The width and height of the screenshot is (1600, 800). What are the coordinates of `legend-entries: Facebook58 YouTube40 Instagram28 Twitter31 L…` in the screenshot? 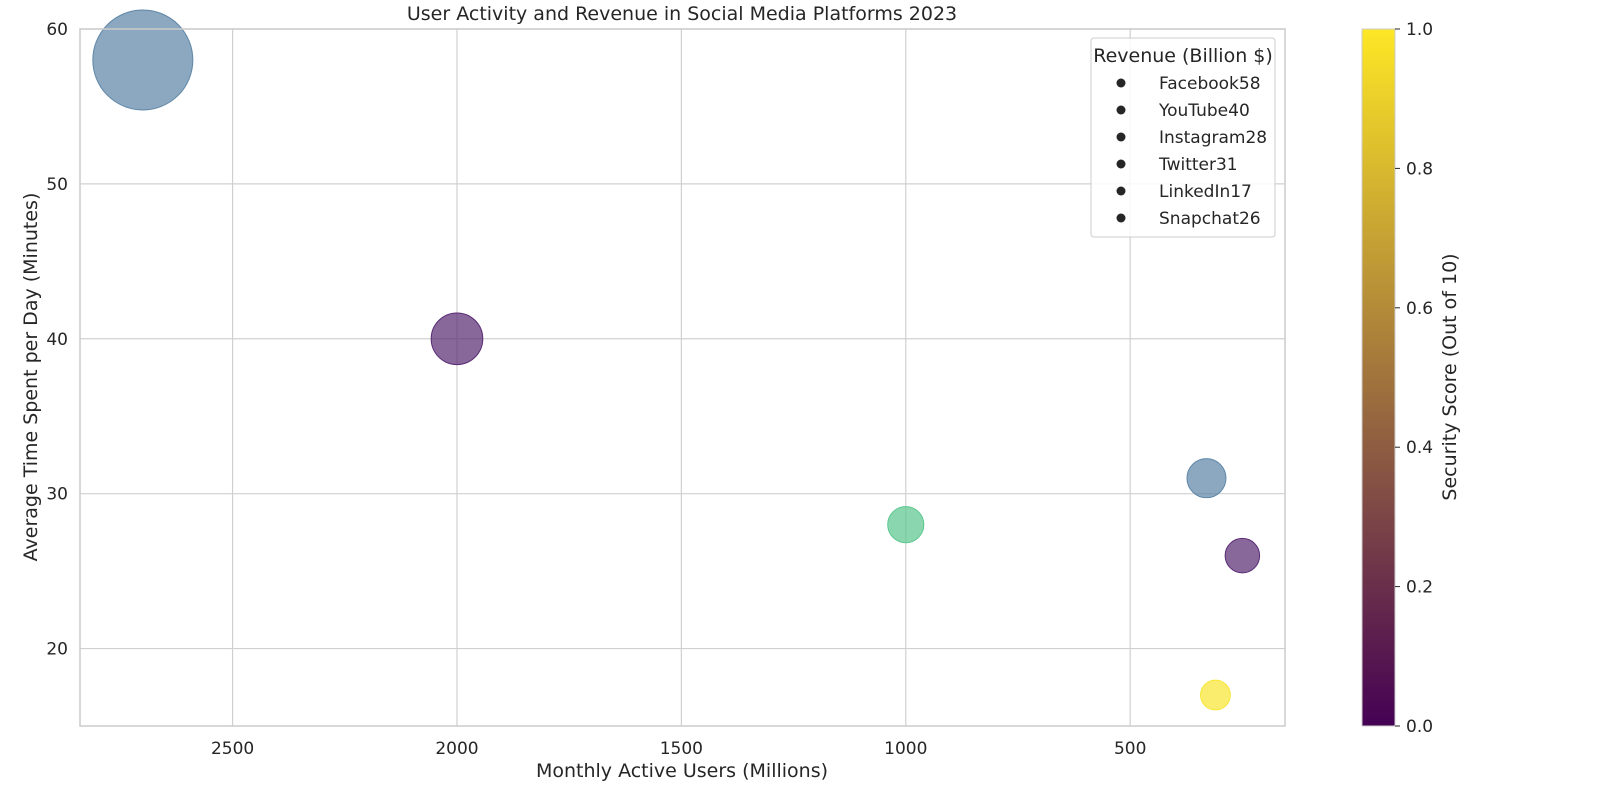 It's located at (1191, 151).